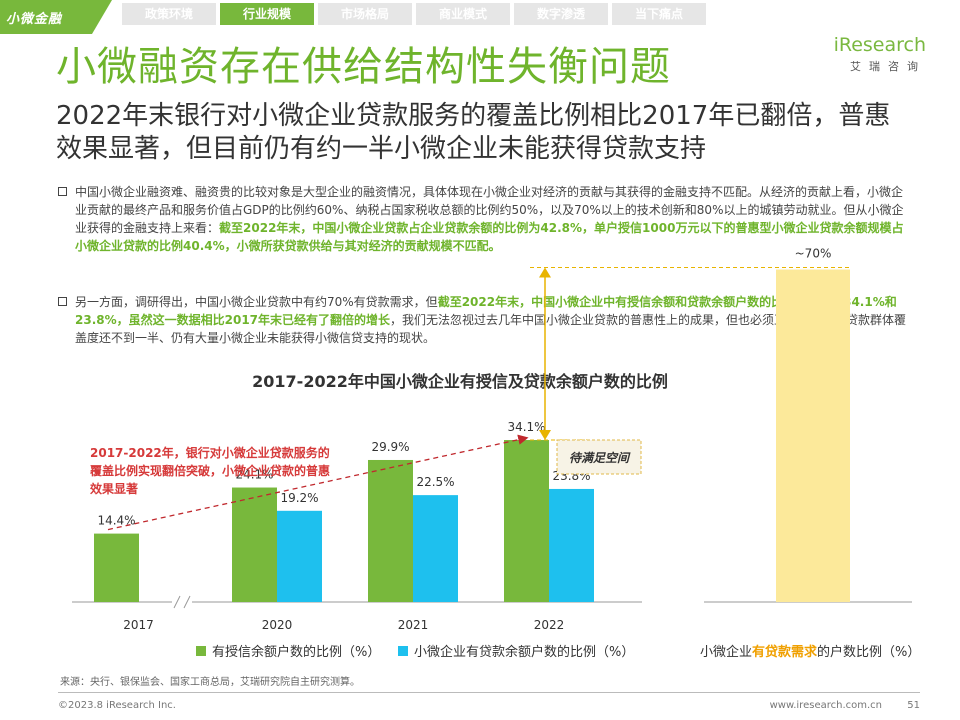 This screenshot has height=720, width=960. Describe the element at coordinates (201, 650) in the screenshot. I see `legend-swatch-green` at that location.